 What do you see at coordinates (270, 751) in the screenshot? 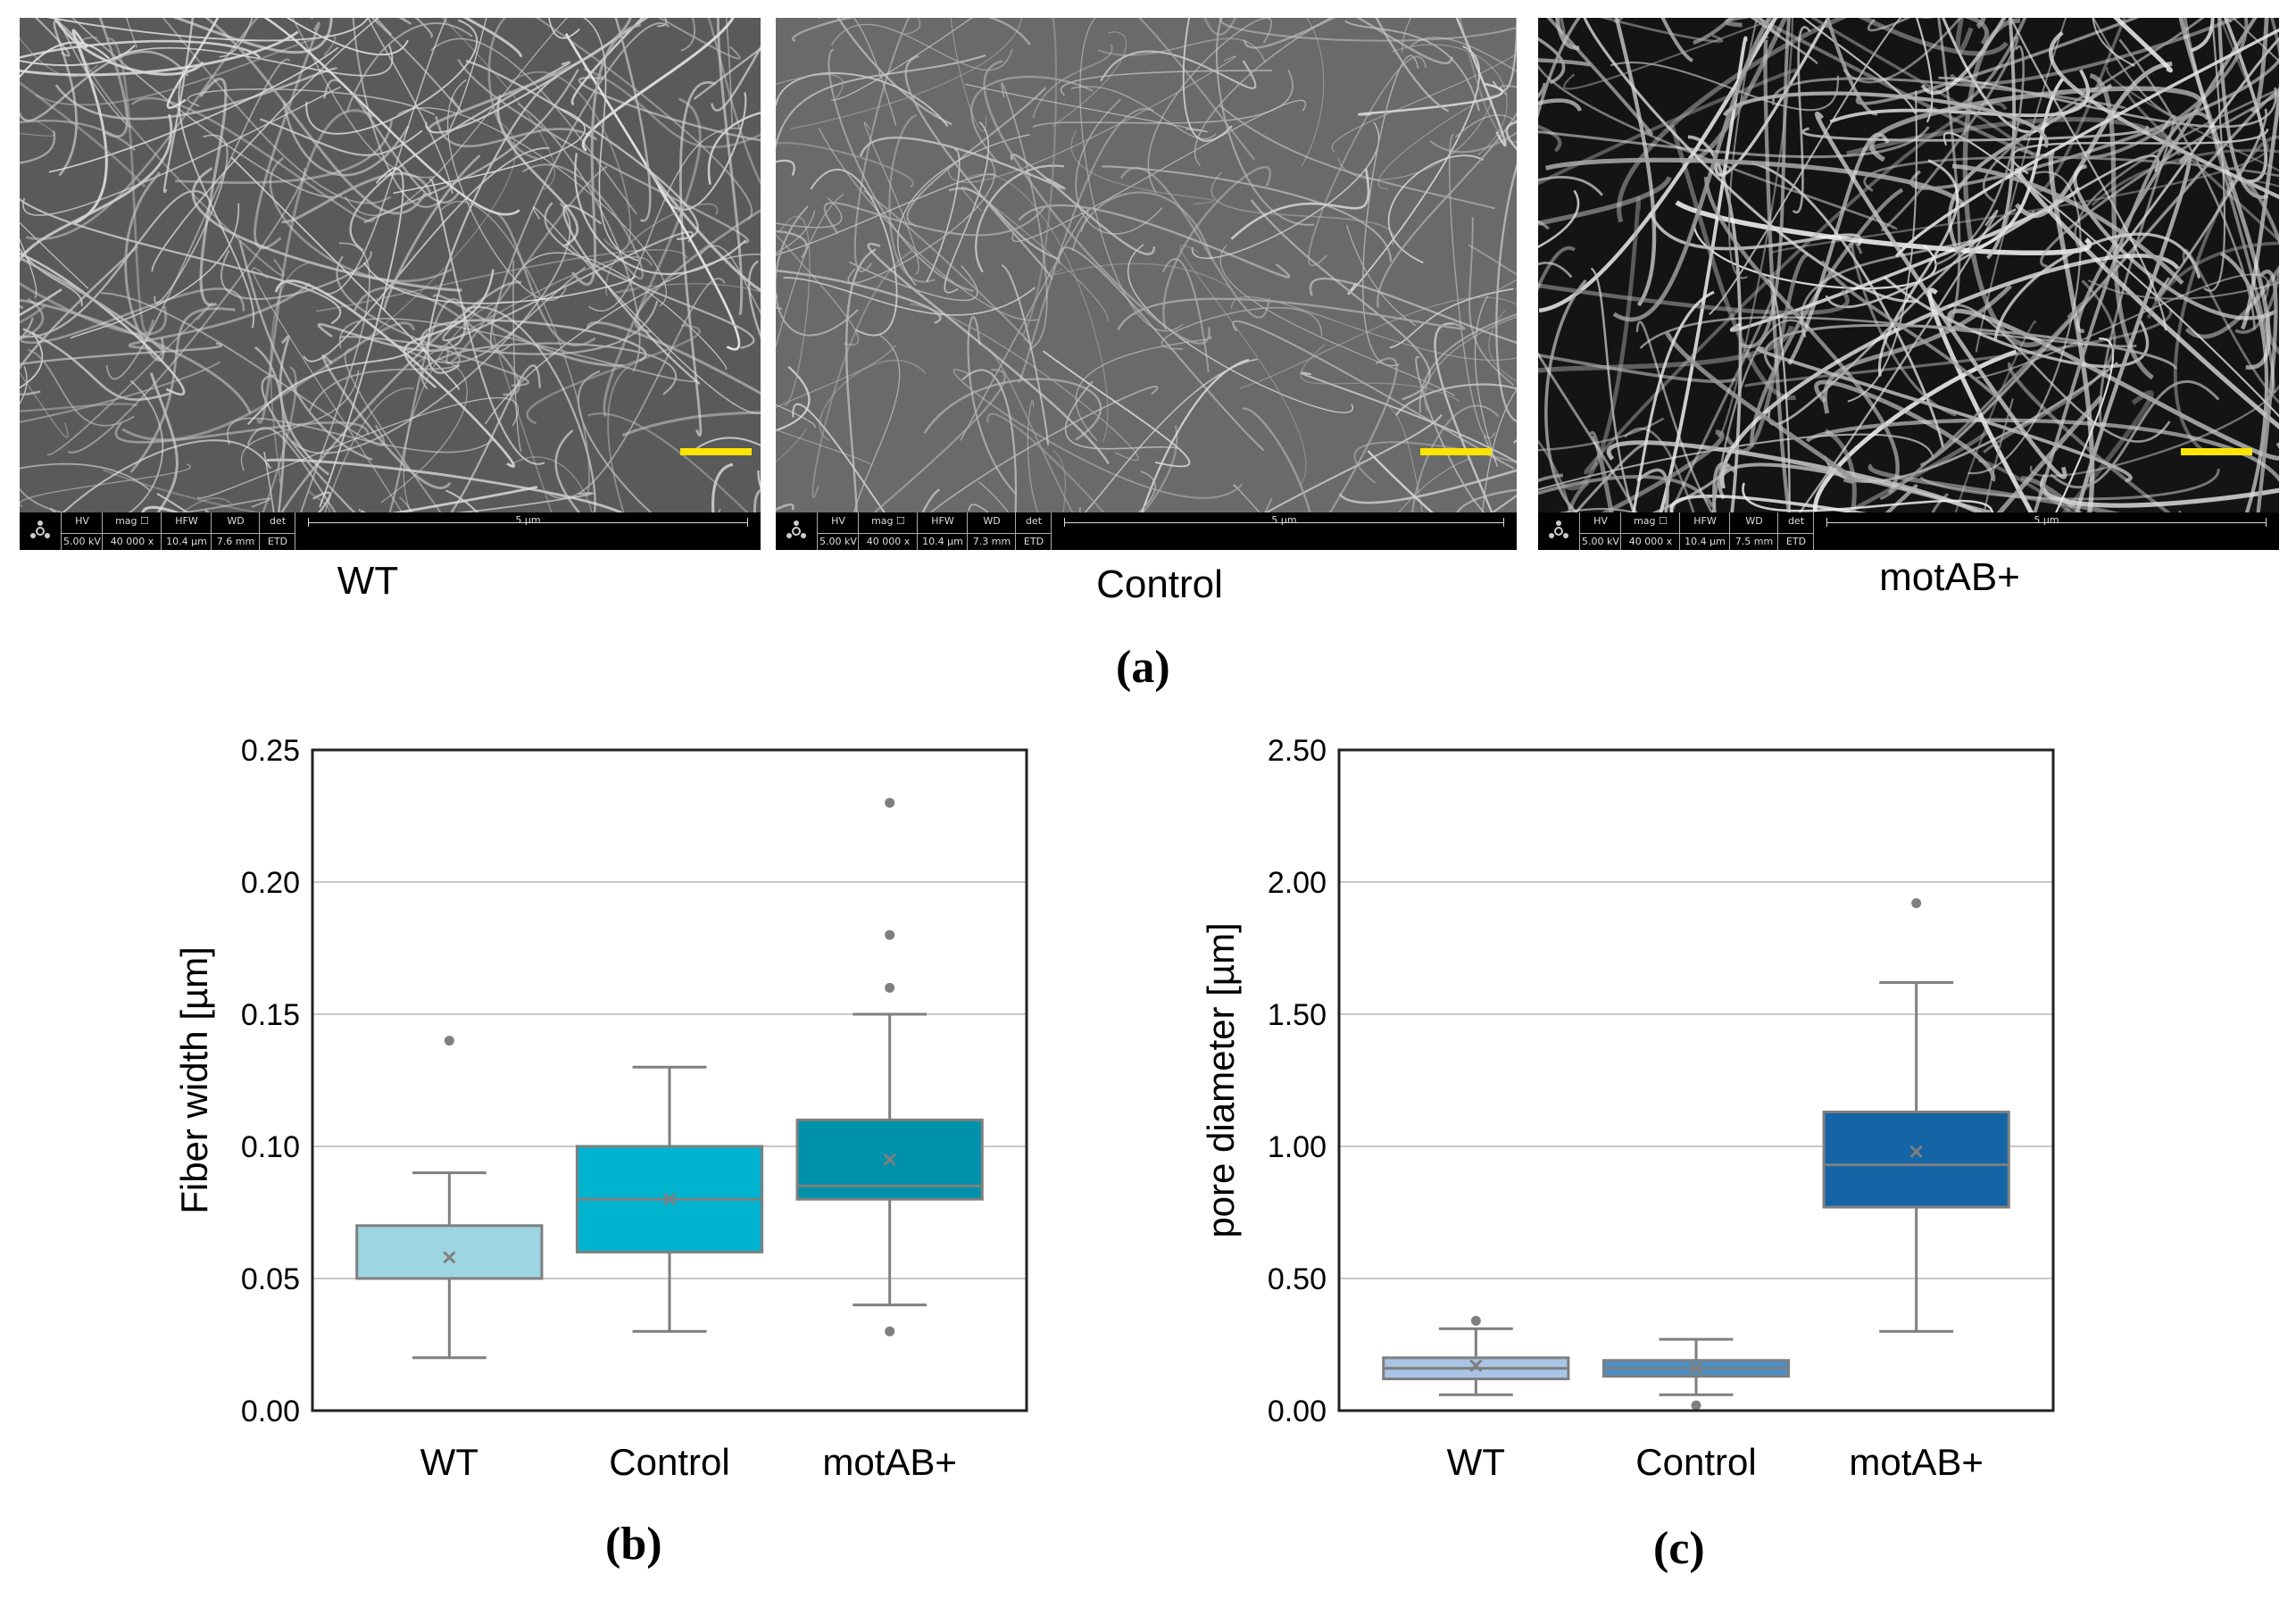
I see `y-tick-label: 0.25` at bounding box center [270, 751].